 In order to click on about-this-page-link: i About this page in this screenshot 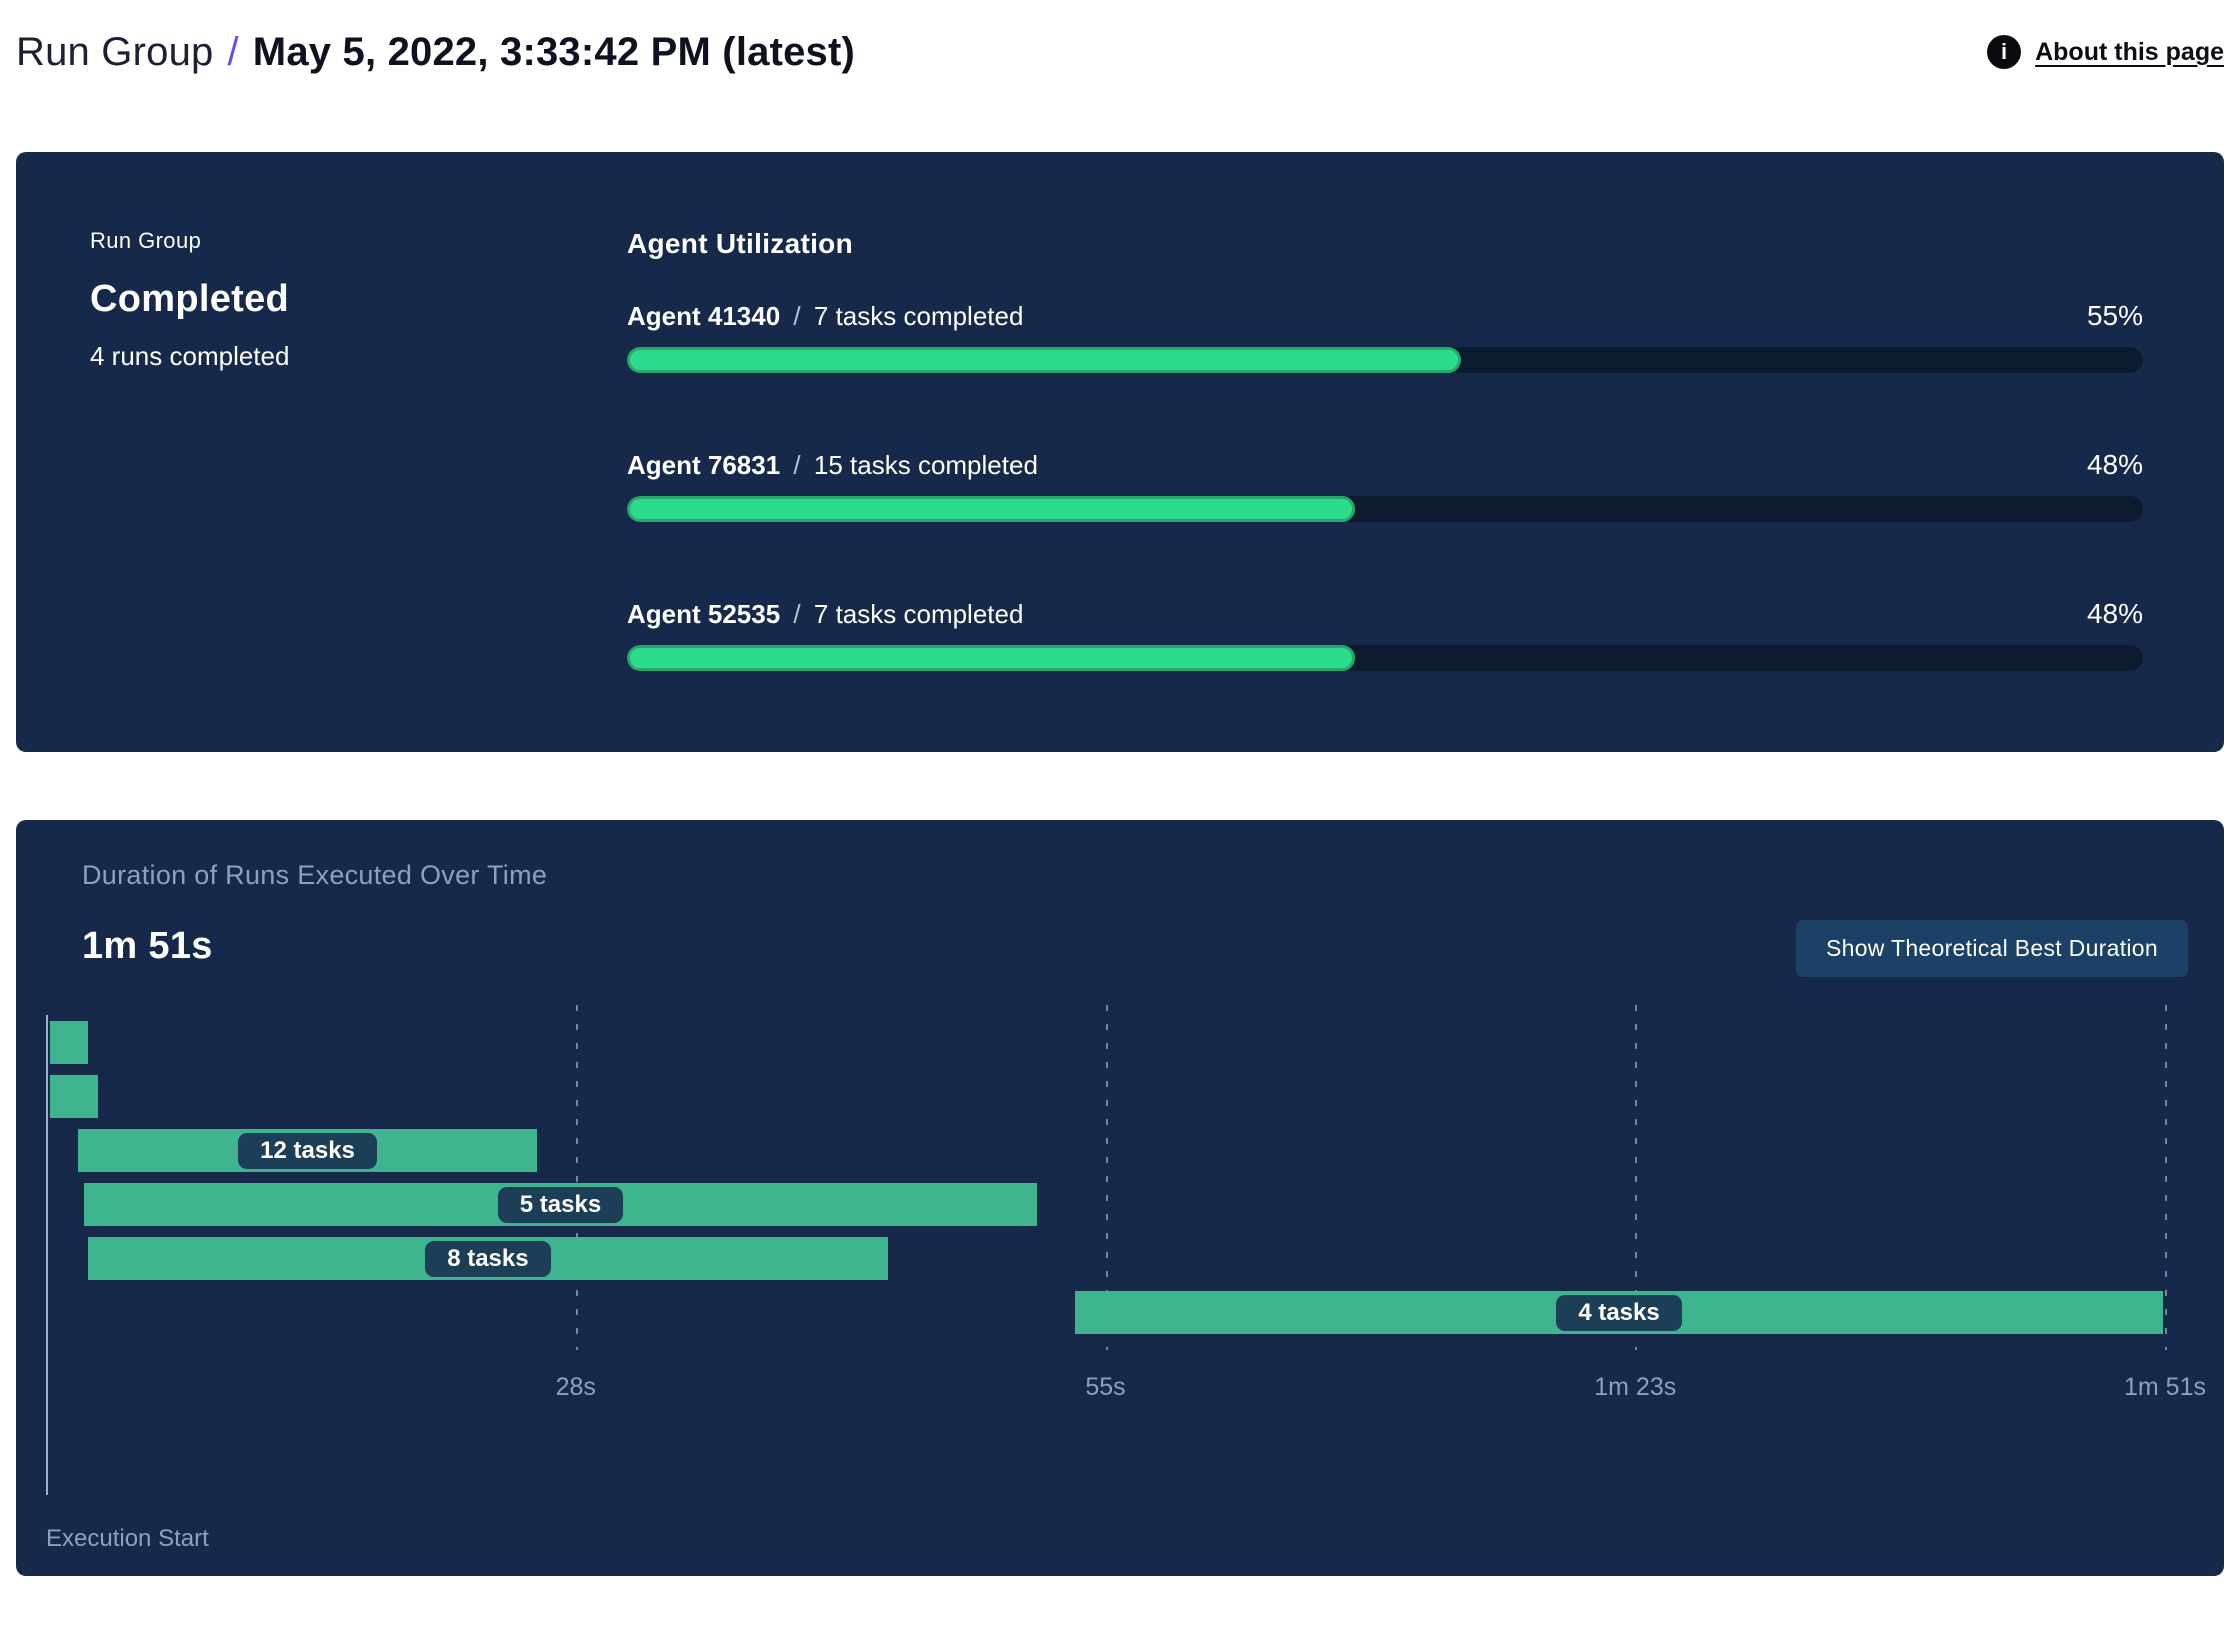, I will do `click(2105, 52)`.